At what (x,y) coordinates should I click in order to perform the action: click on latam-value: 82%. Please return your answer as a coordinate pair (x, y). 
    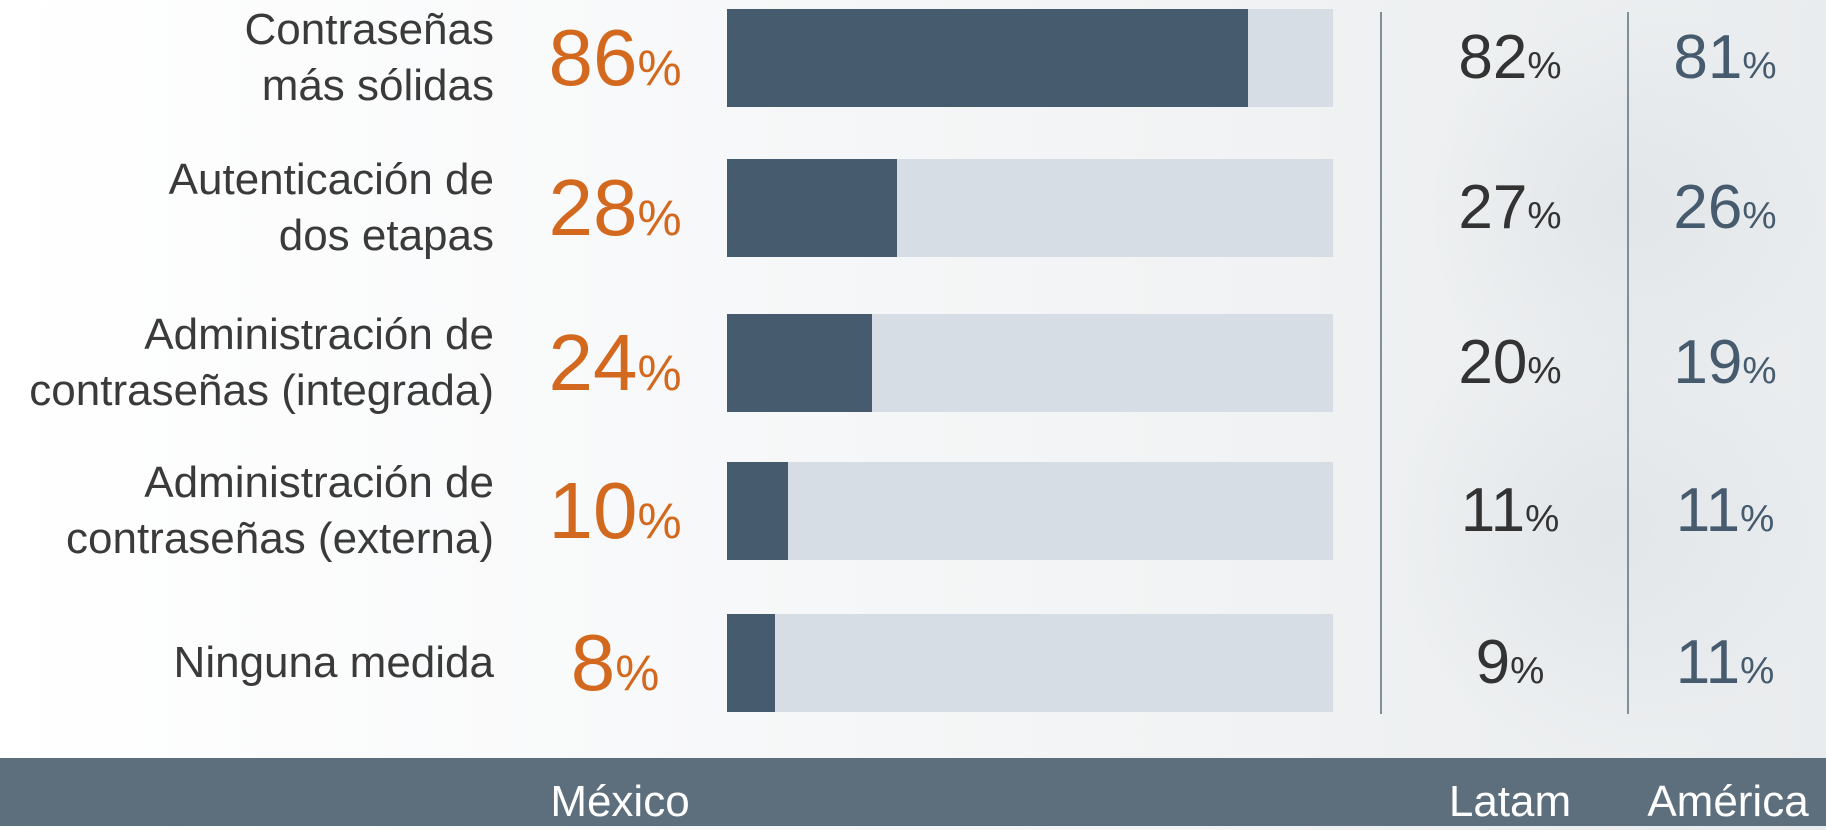
    Looking at the image, I should click on (1510, 62).